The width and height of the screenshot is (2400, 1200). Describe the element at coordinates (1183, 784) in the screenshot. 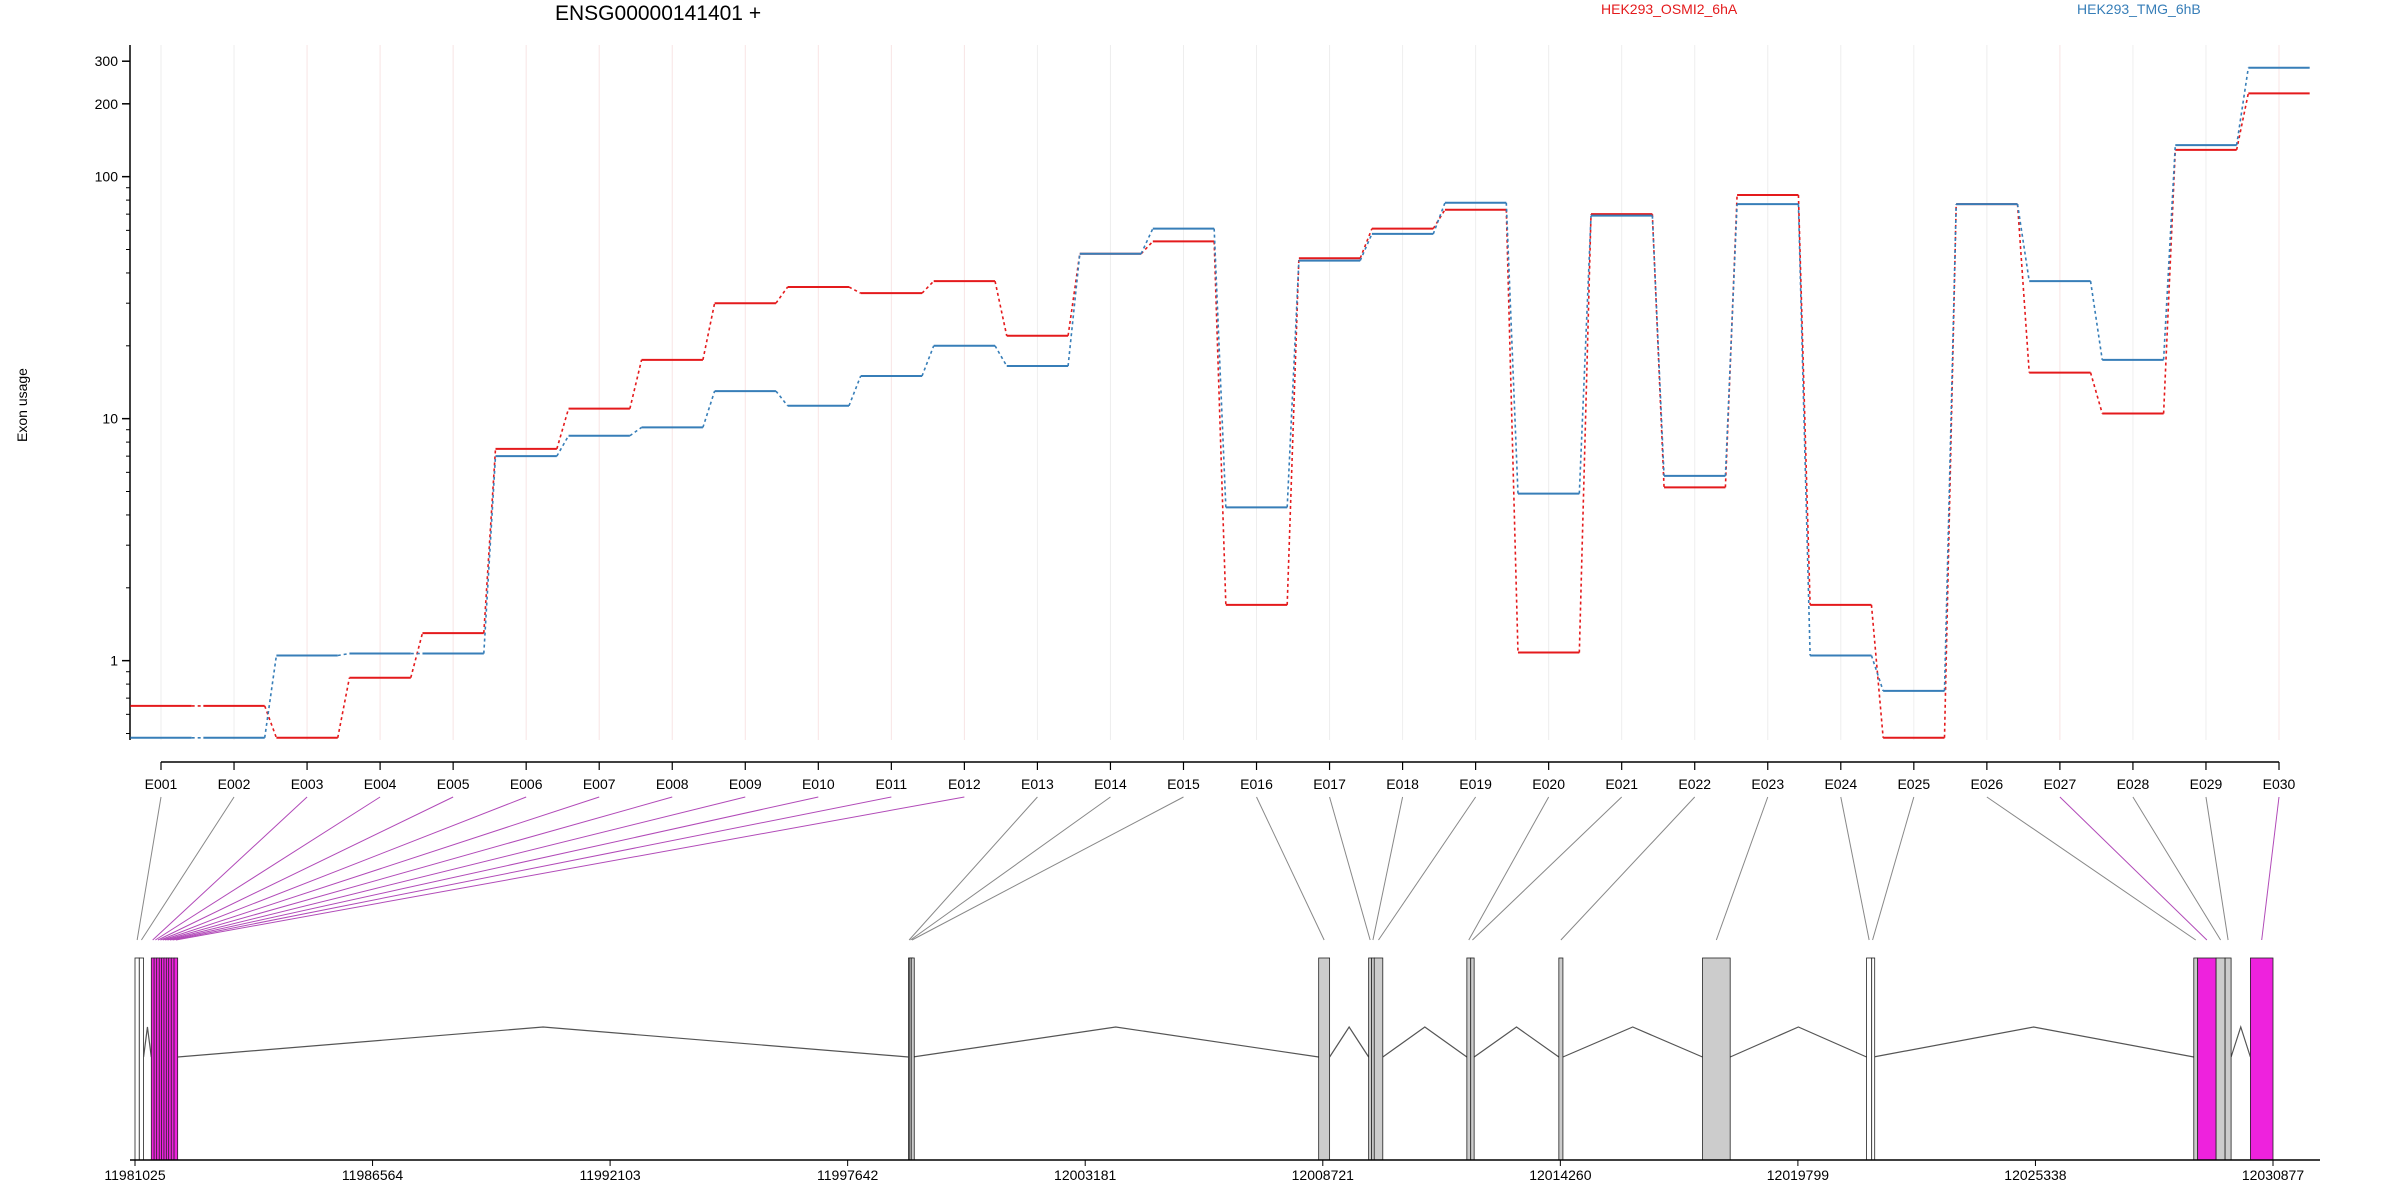

I see `x-tick-label: E015` at that location.